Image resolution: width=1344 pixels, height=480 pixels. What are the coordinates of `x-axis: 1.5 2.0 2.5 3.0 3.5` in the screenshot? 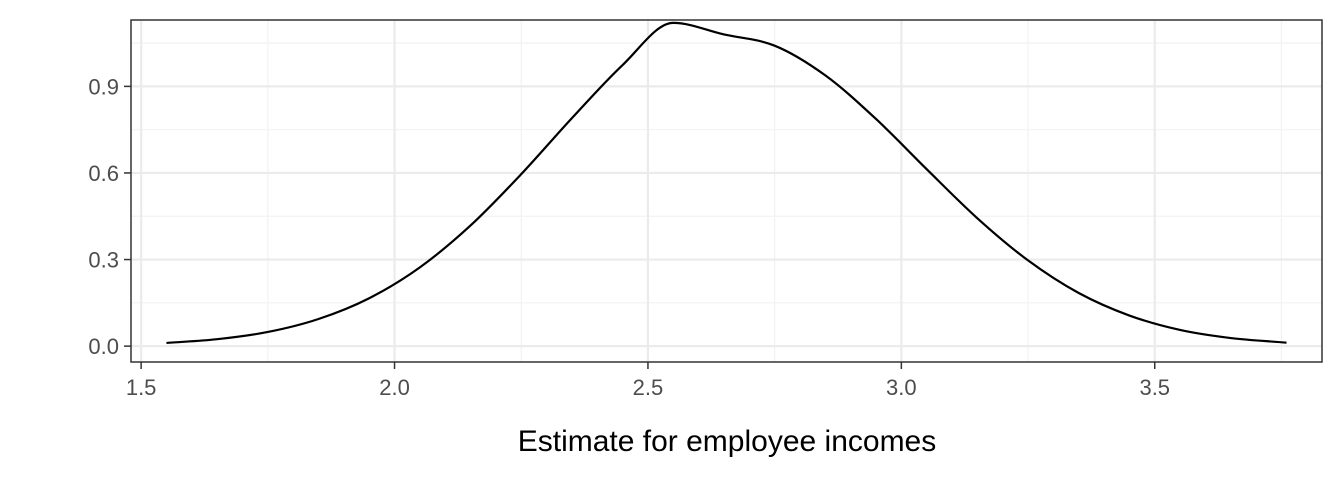 It's located at (648, 381).